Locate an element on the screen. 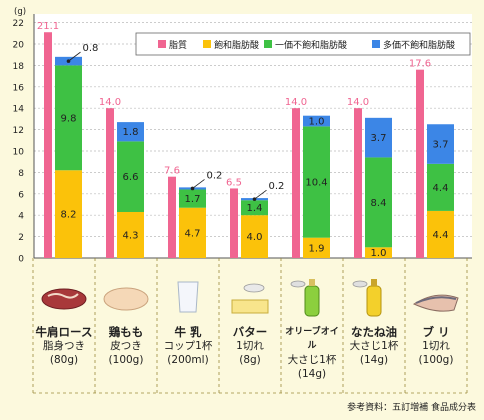 Image resolution: width=484 pixels, height=420 pixels. legend-label-mono: 一価不飽和脂肪酸 is located at coordinates (311, 45).